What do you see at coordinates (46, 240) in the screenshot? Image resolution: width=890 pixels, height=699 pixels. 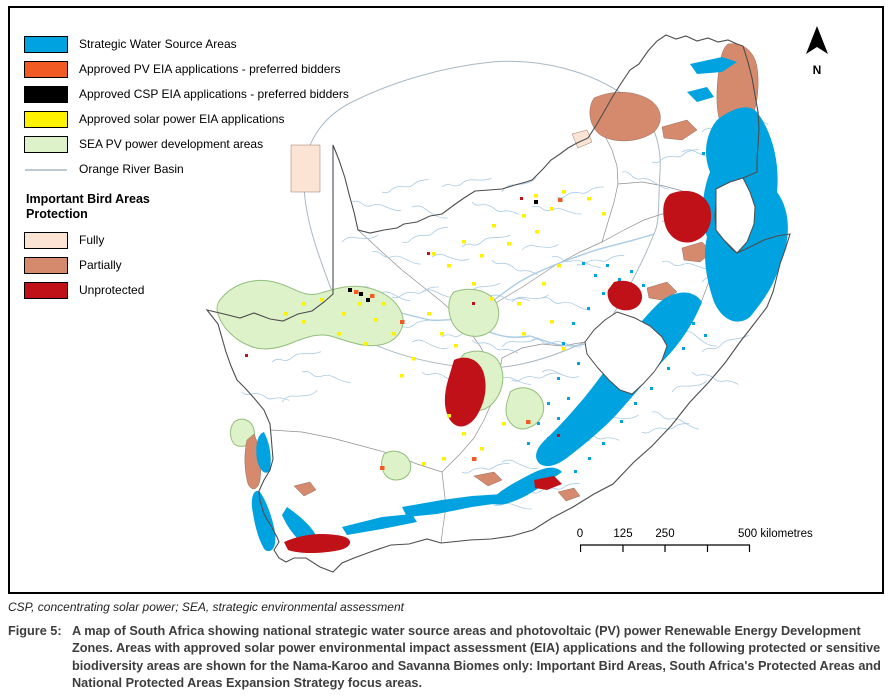 I see `iba-fully-swatch` at bounding box center [46, 240].